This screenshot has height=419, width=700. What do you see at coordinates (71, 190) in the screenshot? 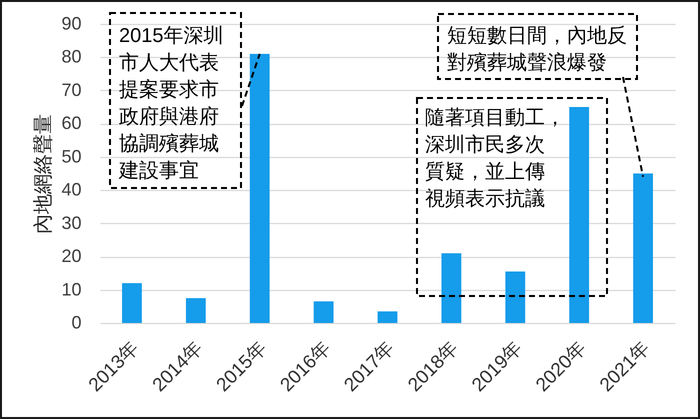
I see `y-tick-label: 40` at bounding box center [71, 190].